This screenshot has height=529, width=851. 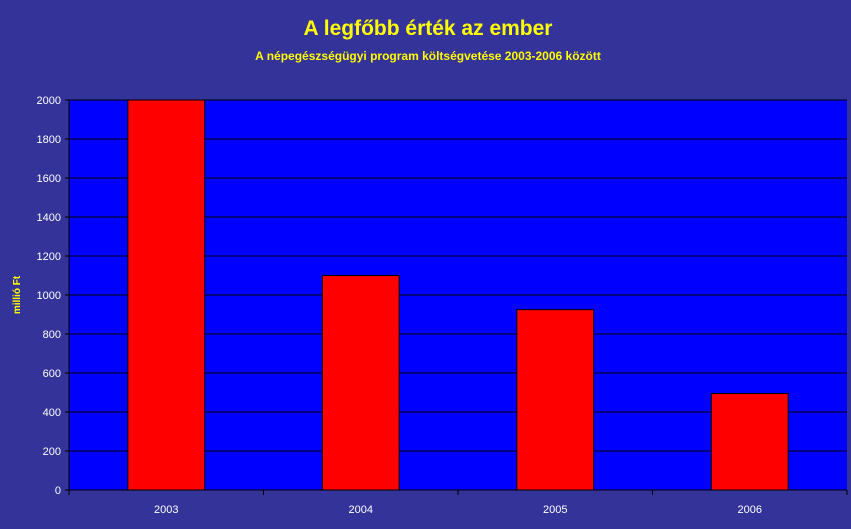 What do you see at coordinates (361, 510) in the screenshot?
I see `x-tick-label: 2004` at bounding box center [361, 510].